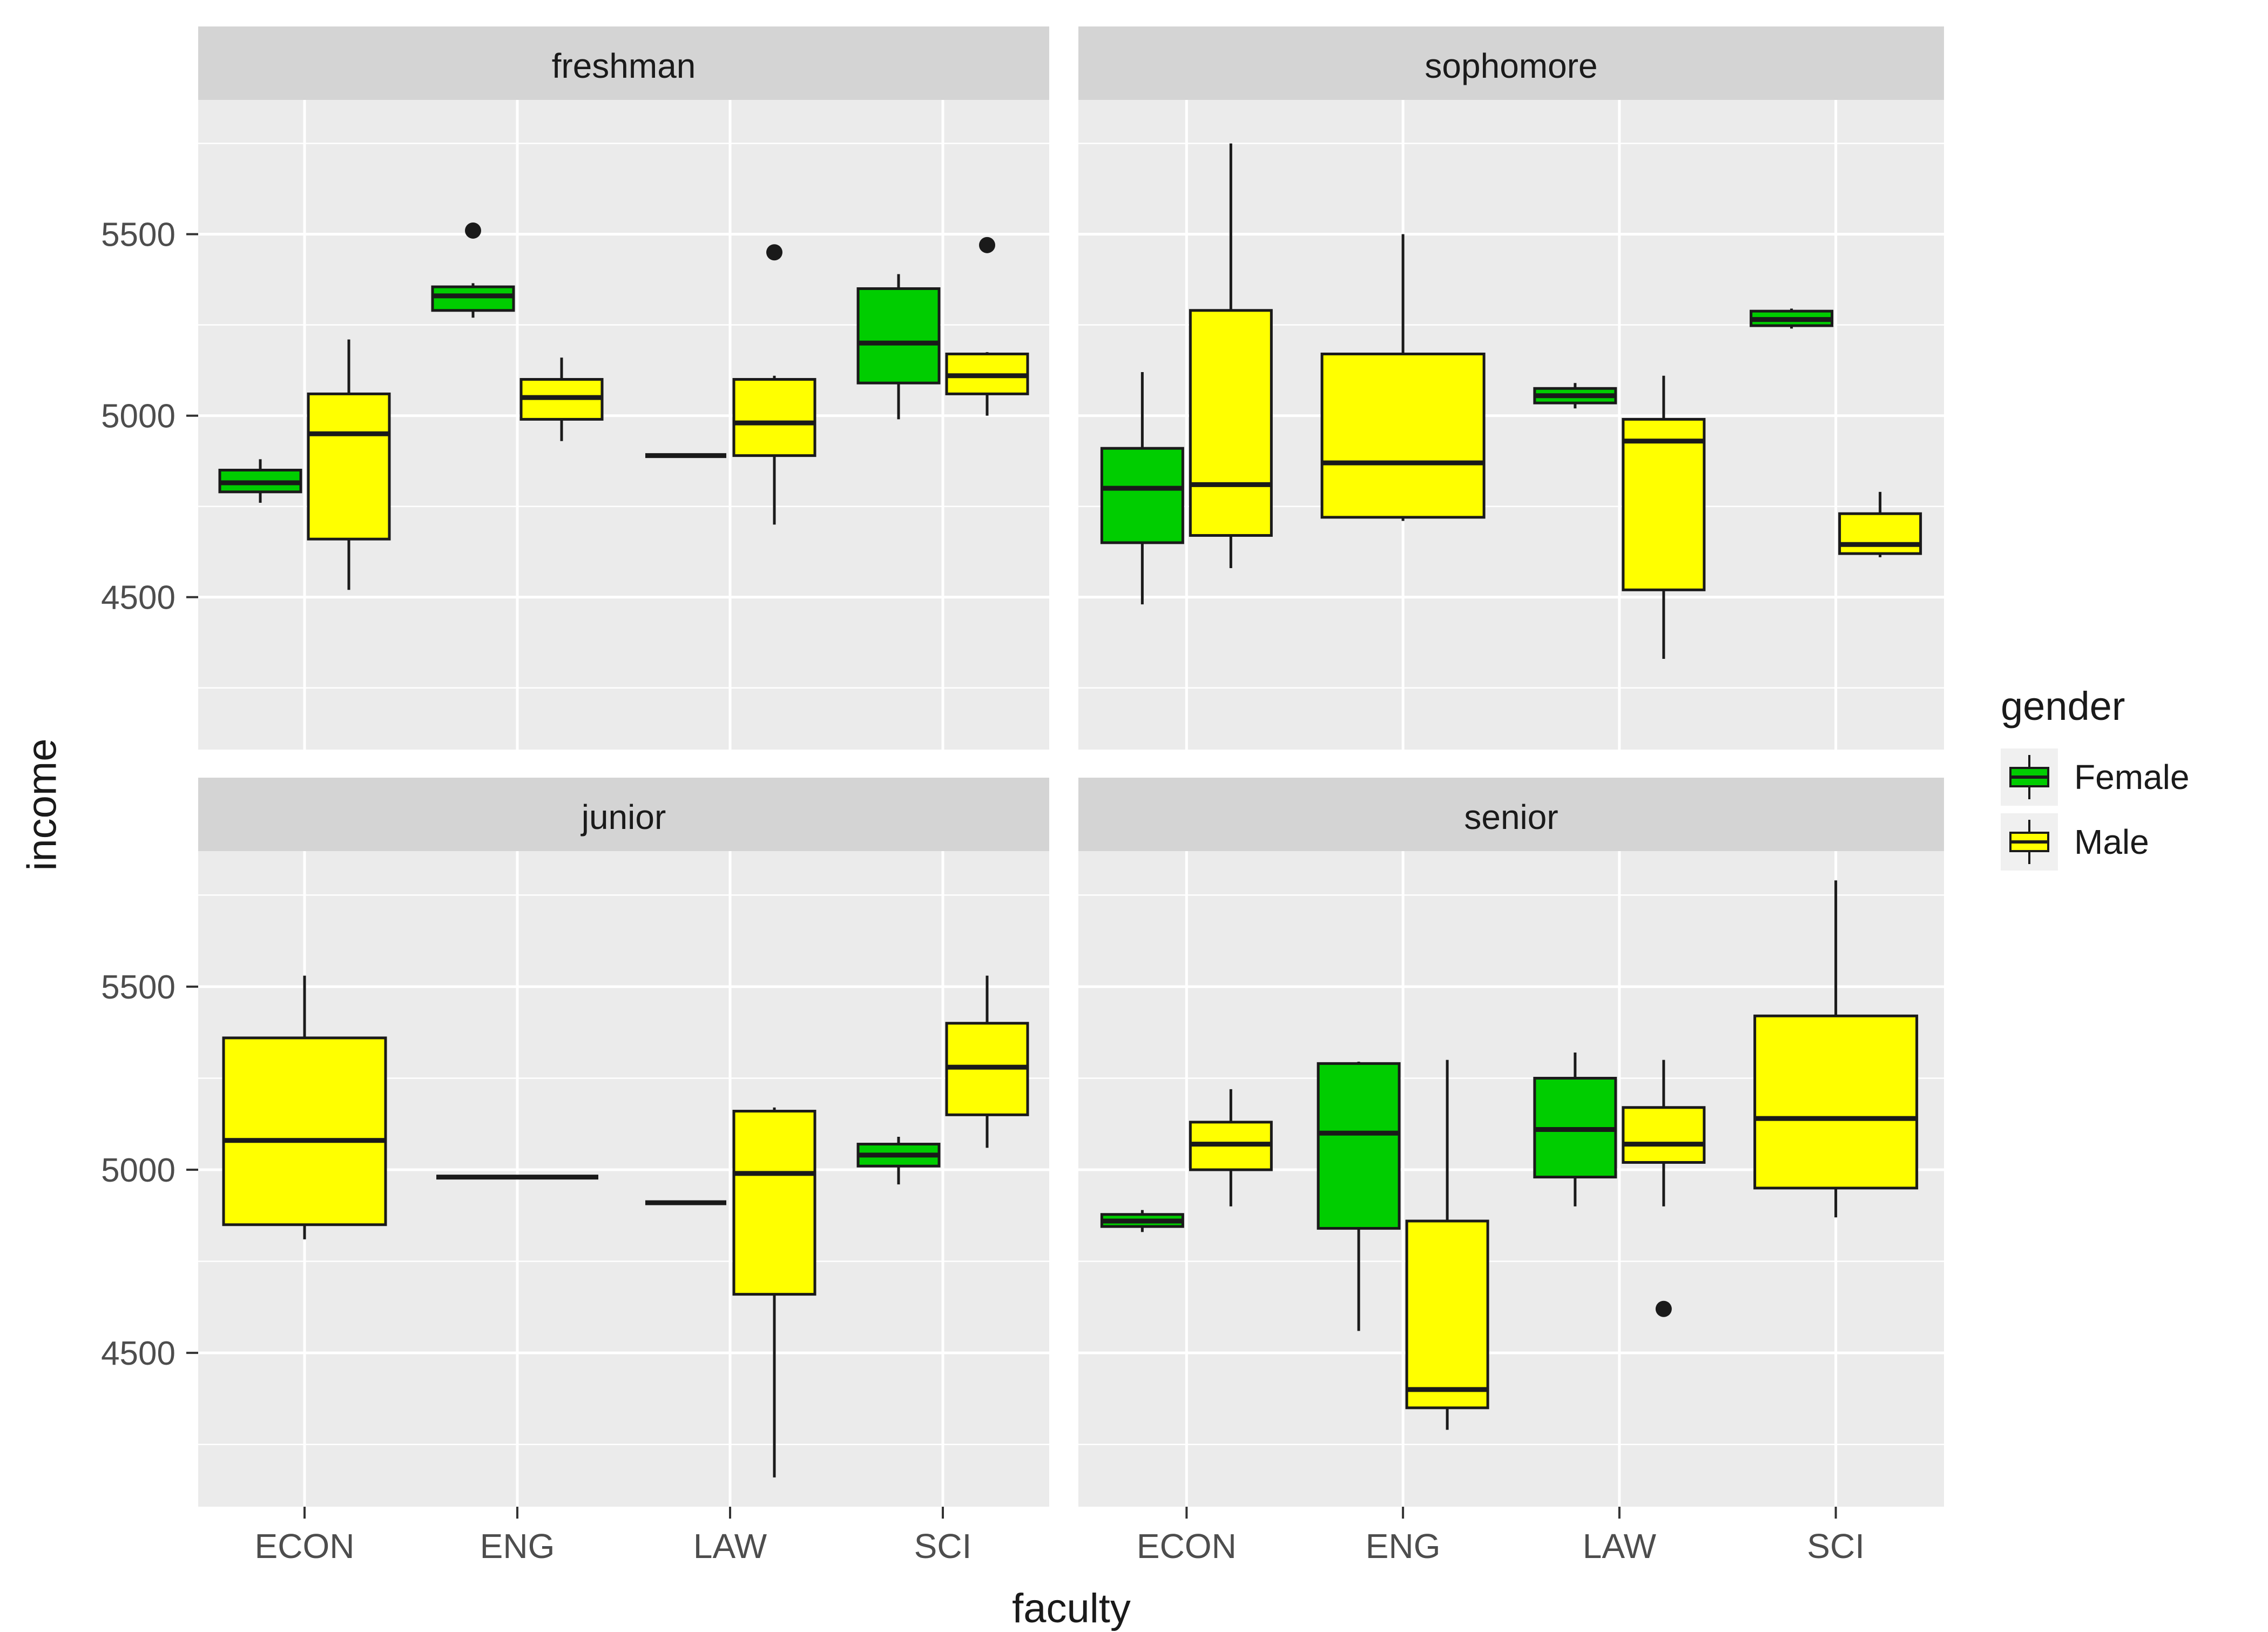 This screenshot has width=2268, height=1632. I want to click on box-freshman-eng-female, so click(473, 270).